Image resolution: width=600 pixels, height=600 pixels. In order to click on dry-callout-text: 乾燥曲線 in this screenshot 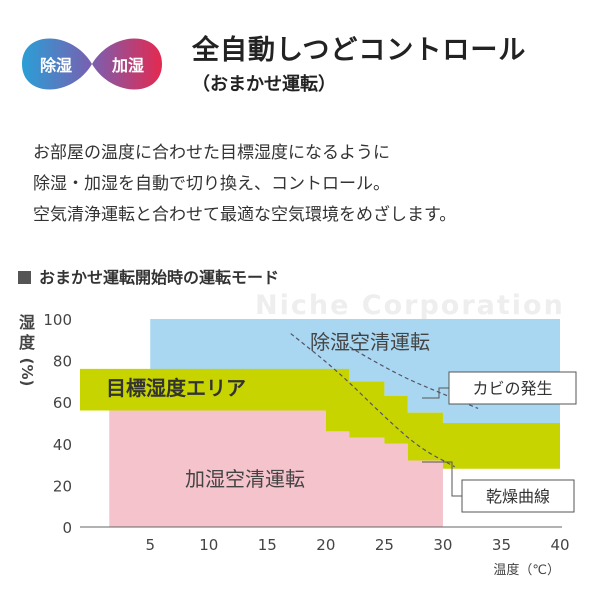, I will do `click(518, 496)`.